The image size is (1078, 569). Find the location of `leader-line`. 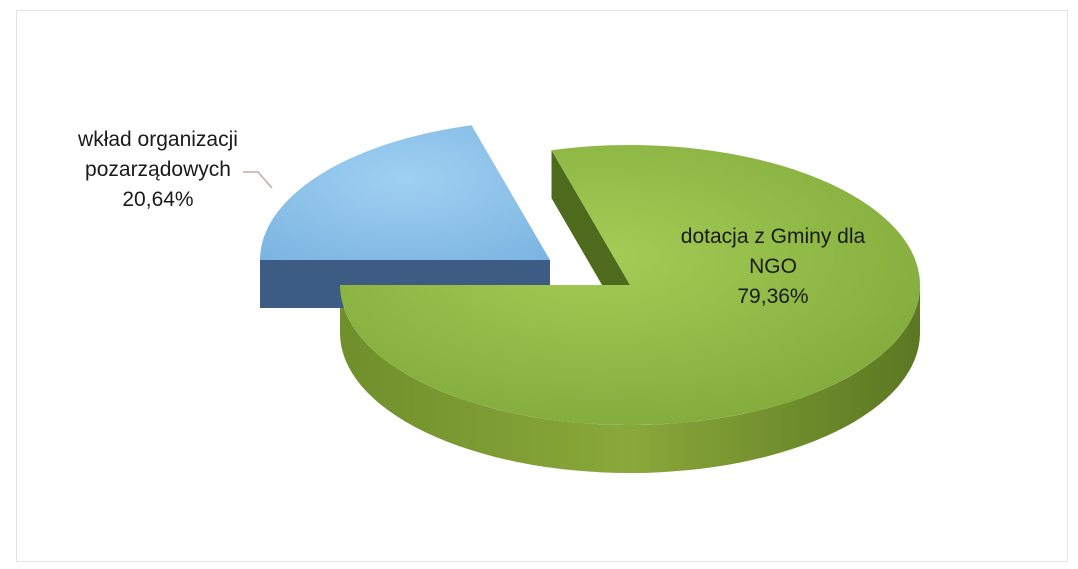

leader-line is located at coordinates (258, 180).